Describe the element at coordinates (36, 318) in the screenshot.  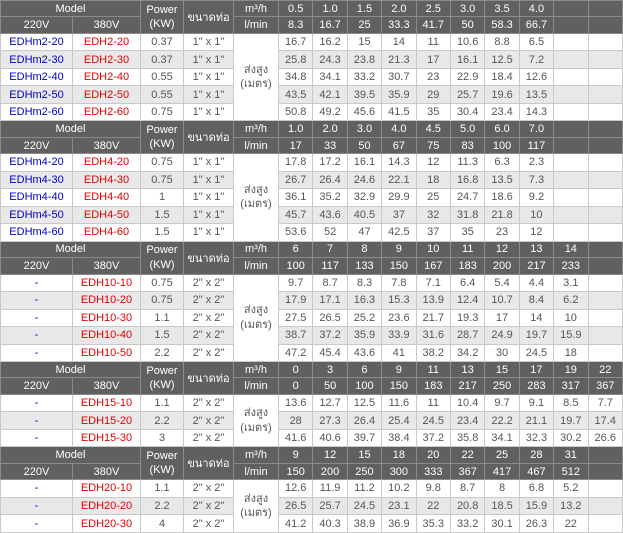
I see `model-220v-cell: -` at that location.